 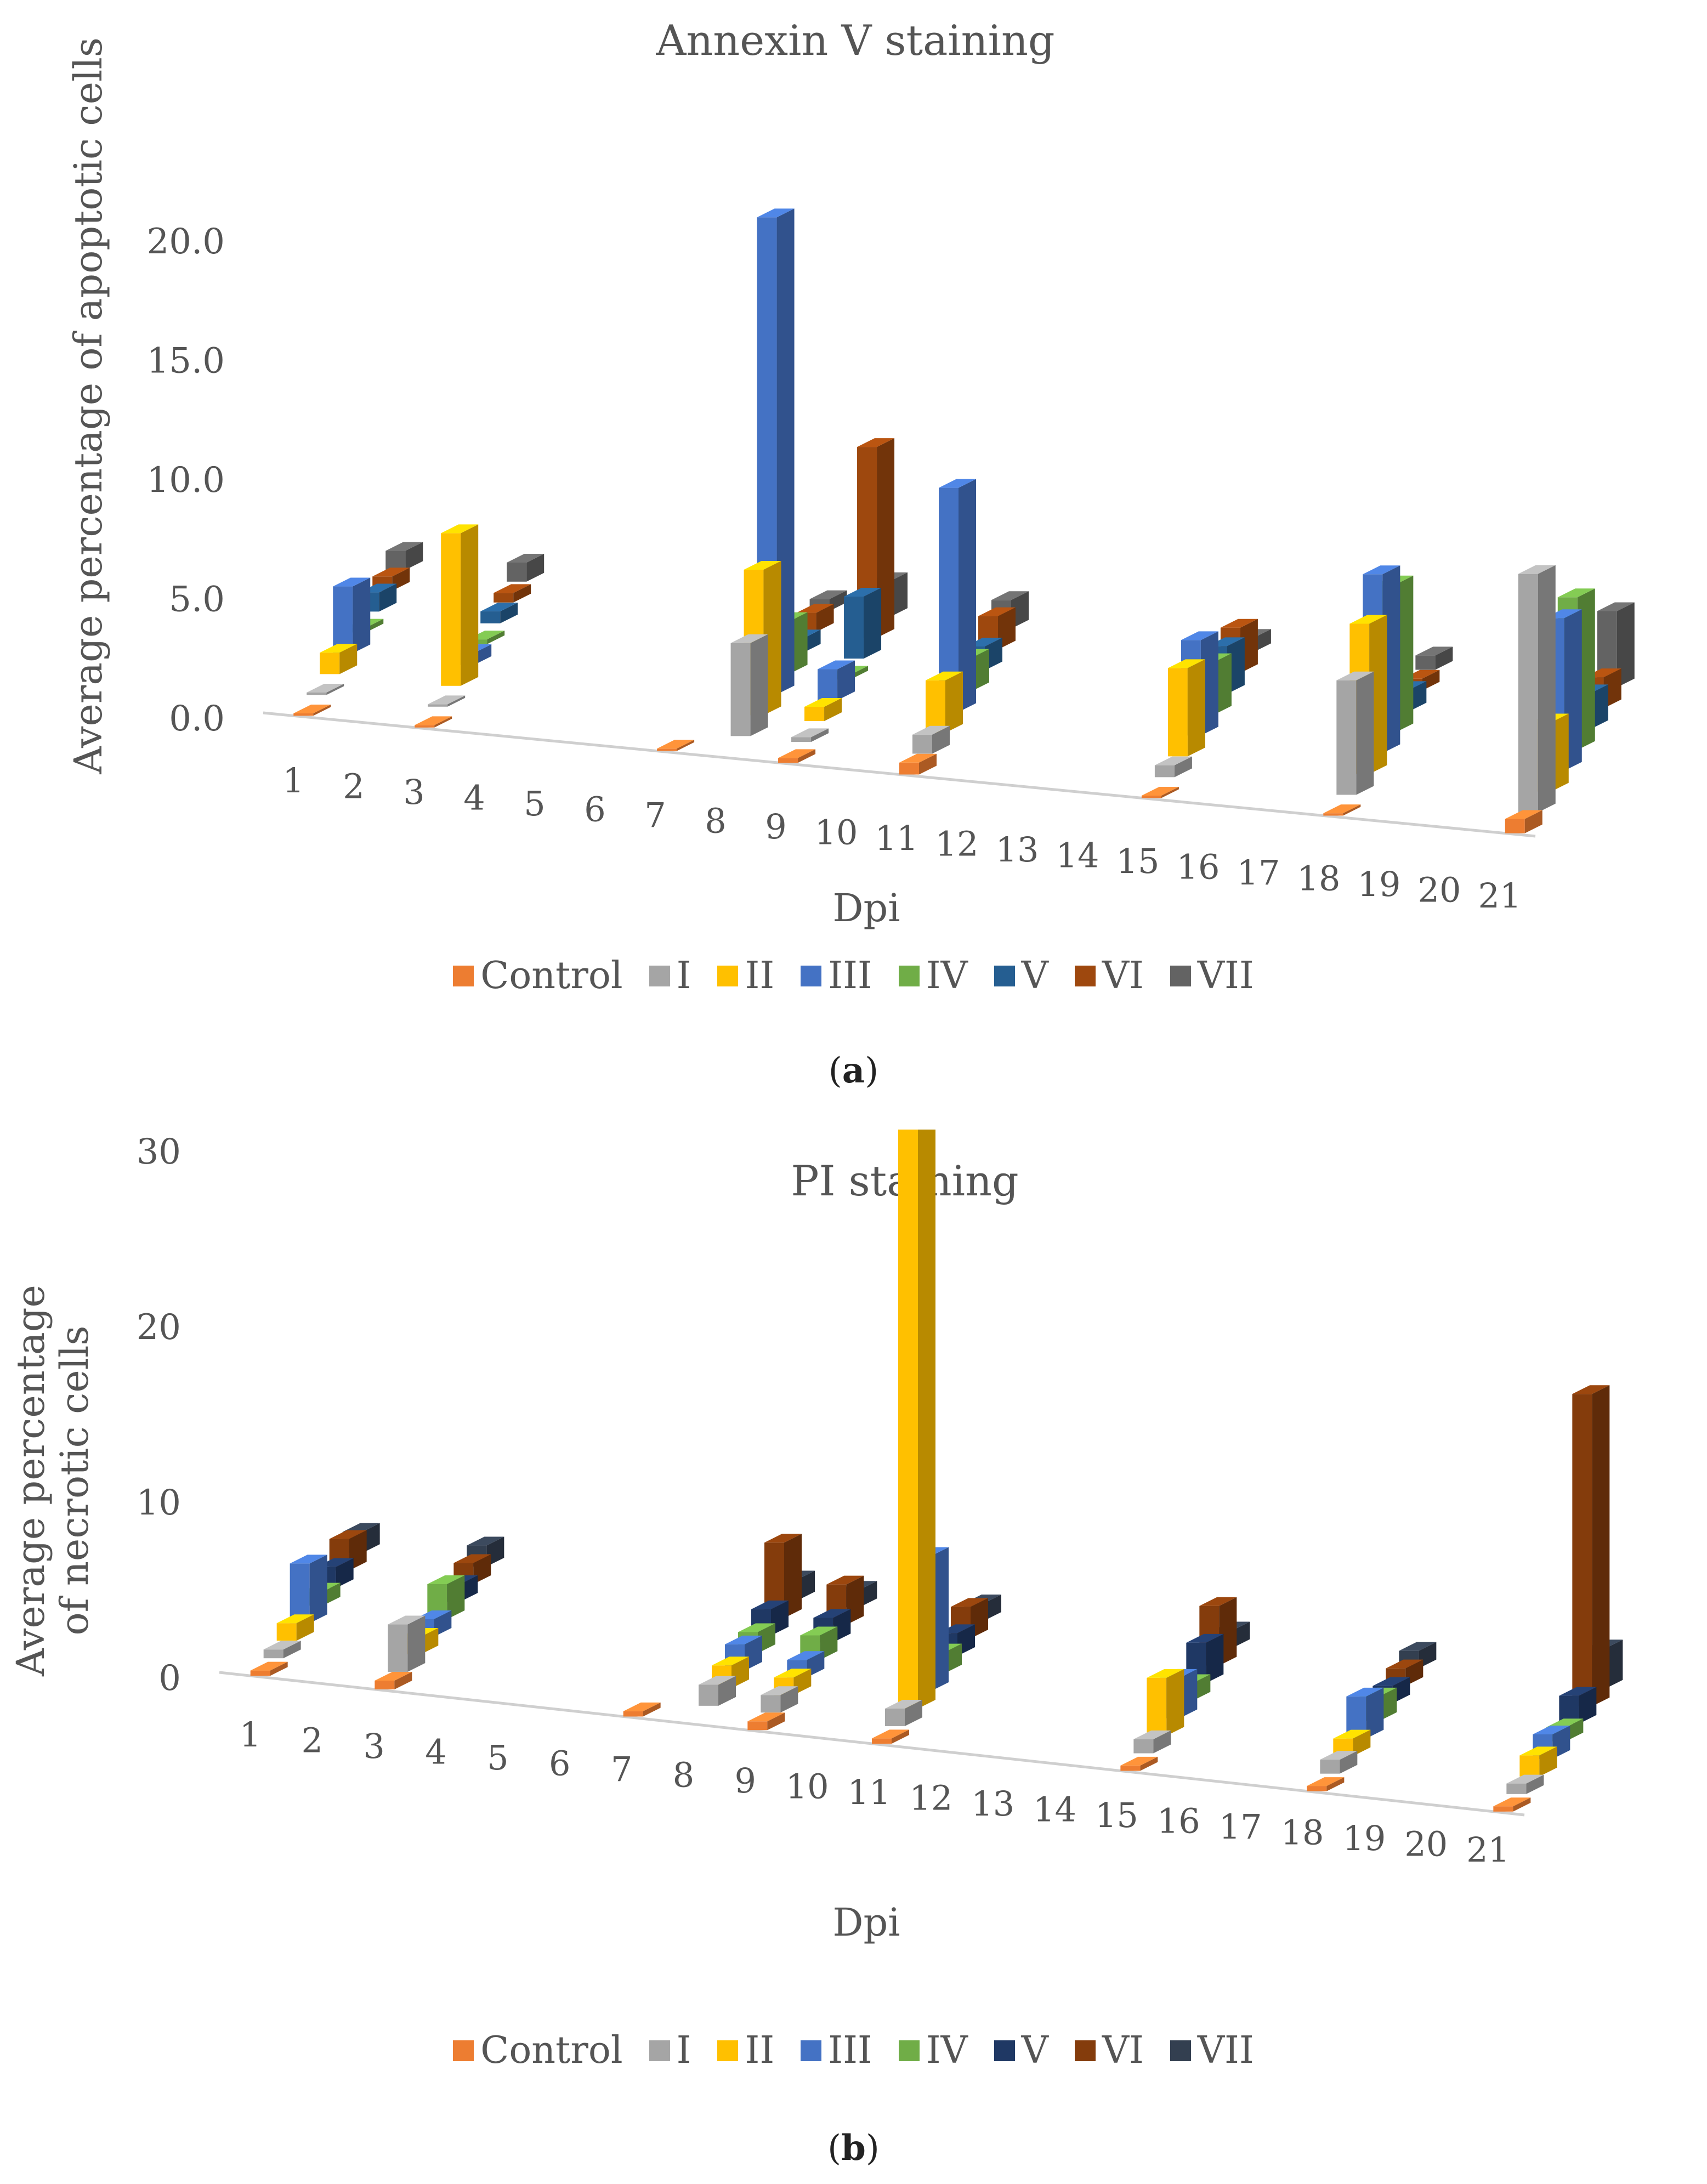 What do you see at coordinates (535, 804) in the screenshot?
I see `x-tick-label: 5` at bounding box center [535, 804].